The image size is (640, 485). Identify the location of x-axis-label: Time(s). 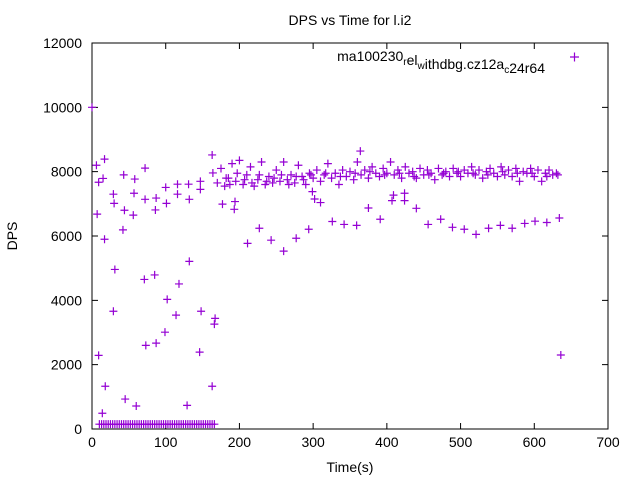
(350, 467).